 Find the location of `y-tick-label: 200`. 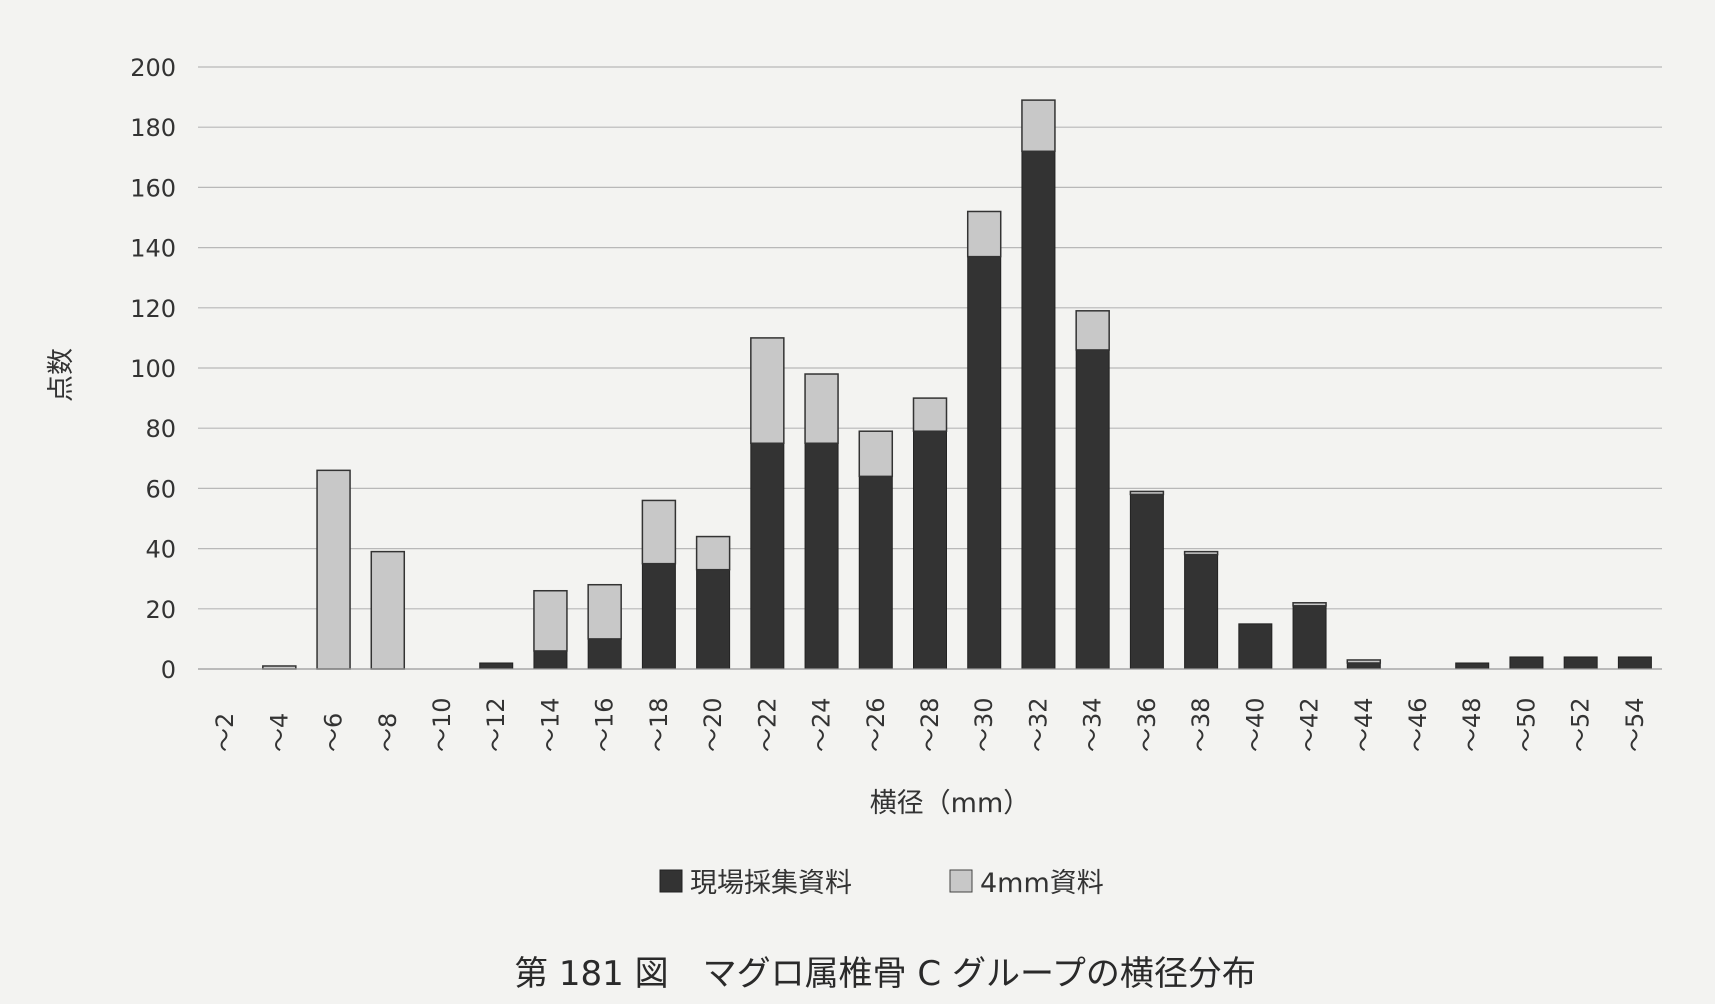

y-tick-label: 200 is located at coordinates (153, 68).